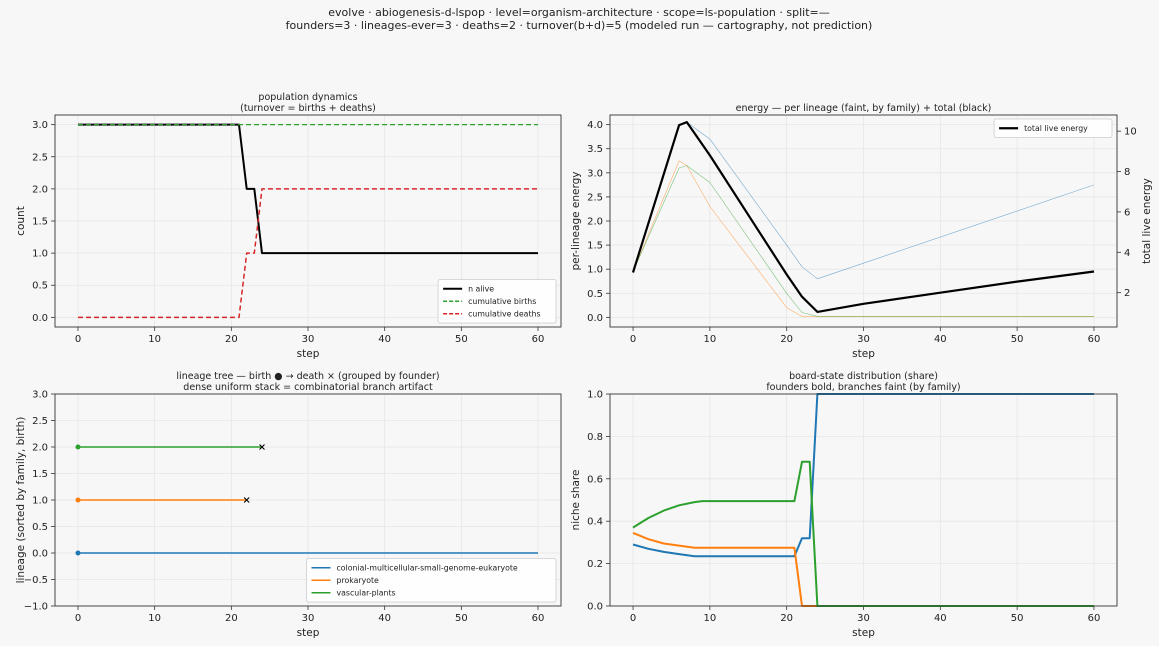 Image resolution: width=1159 pixels, height=646 pixels. I want to click on y-axis-label: count, so click(21, 221).